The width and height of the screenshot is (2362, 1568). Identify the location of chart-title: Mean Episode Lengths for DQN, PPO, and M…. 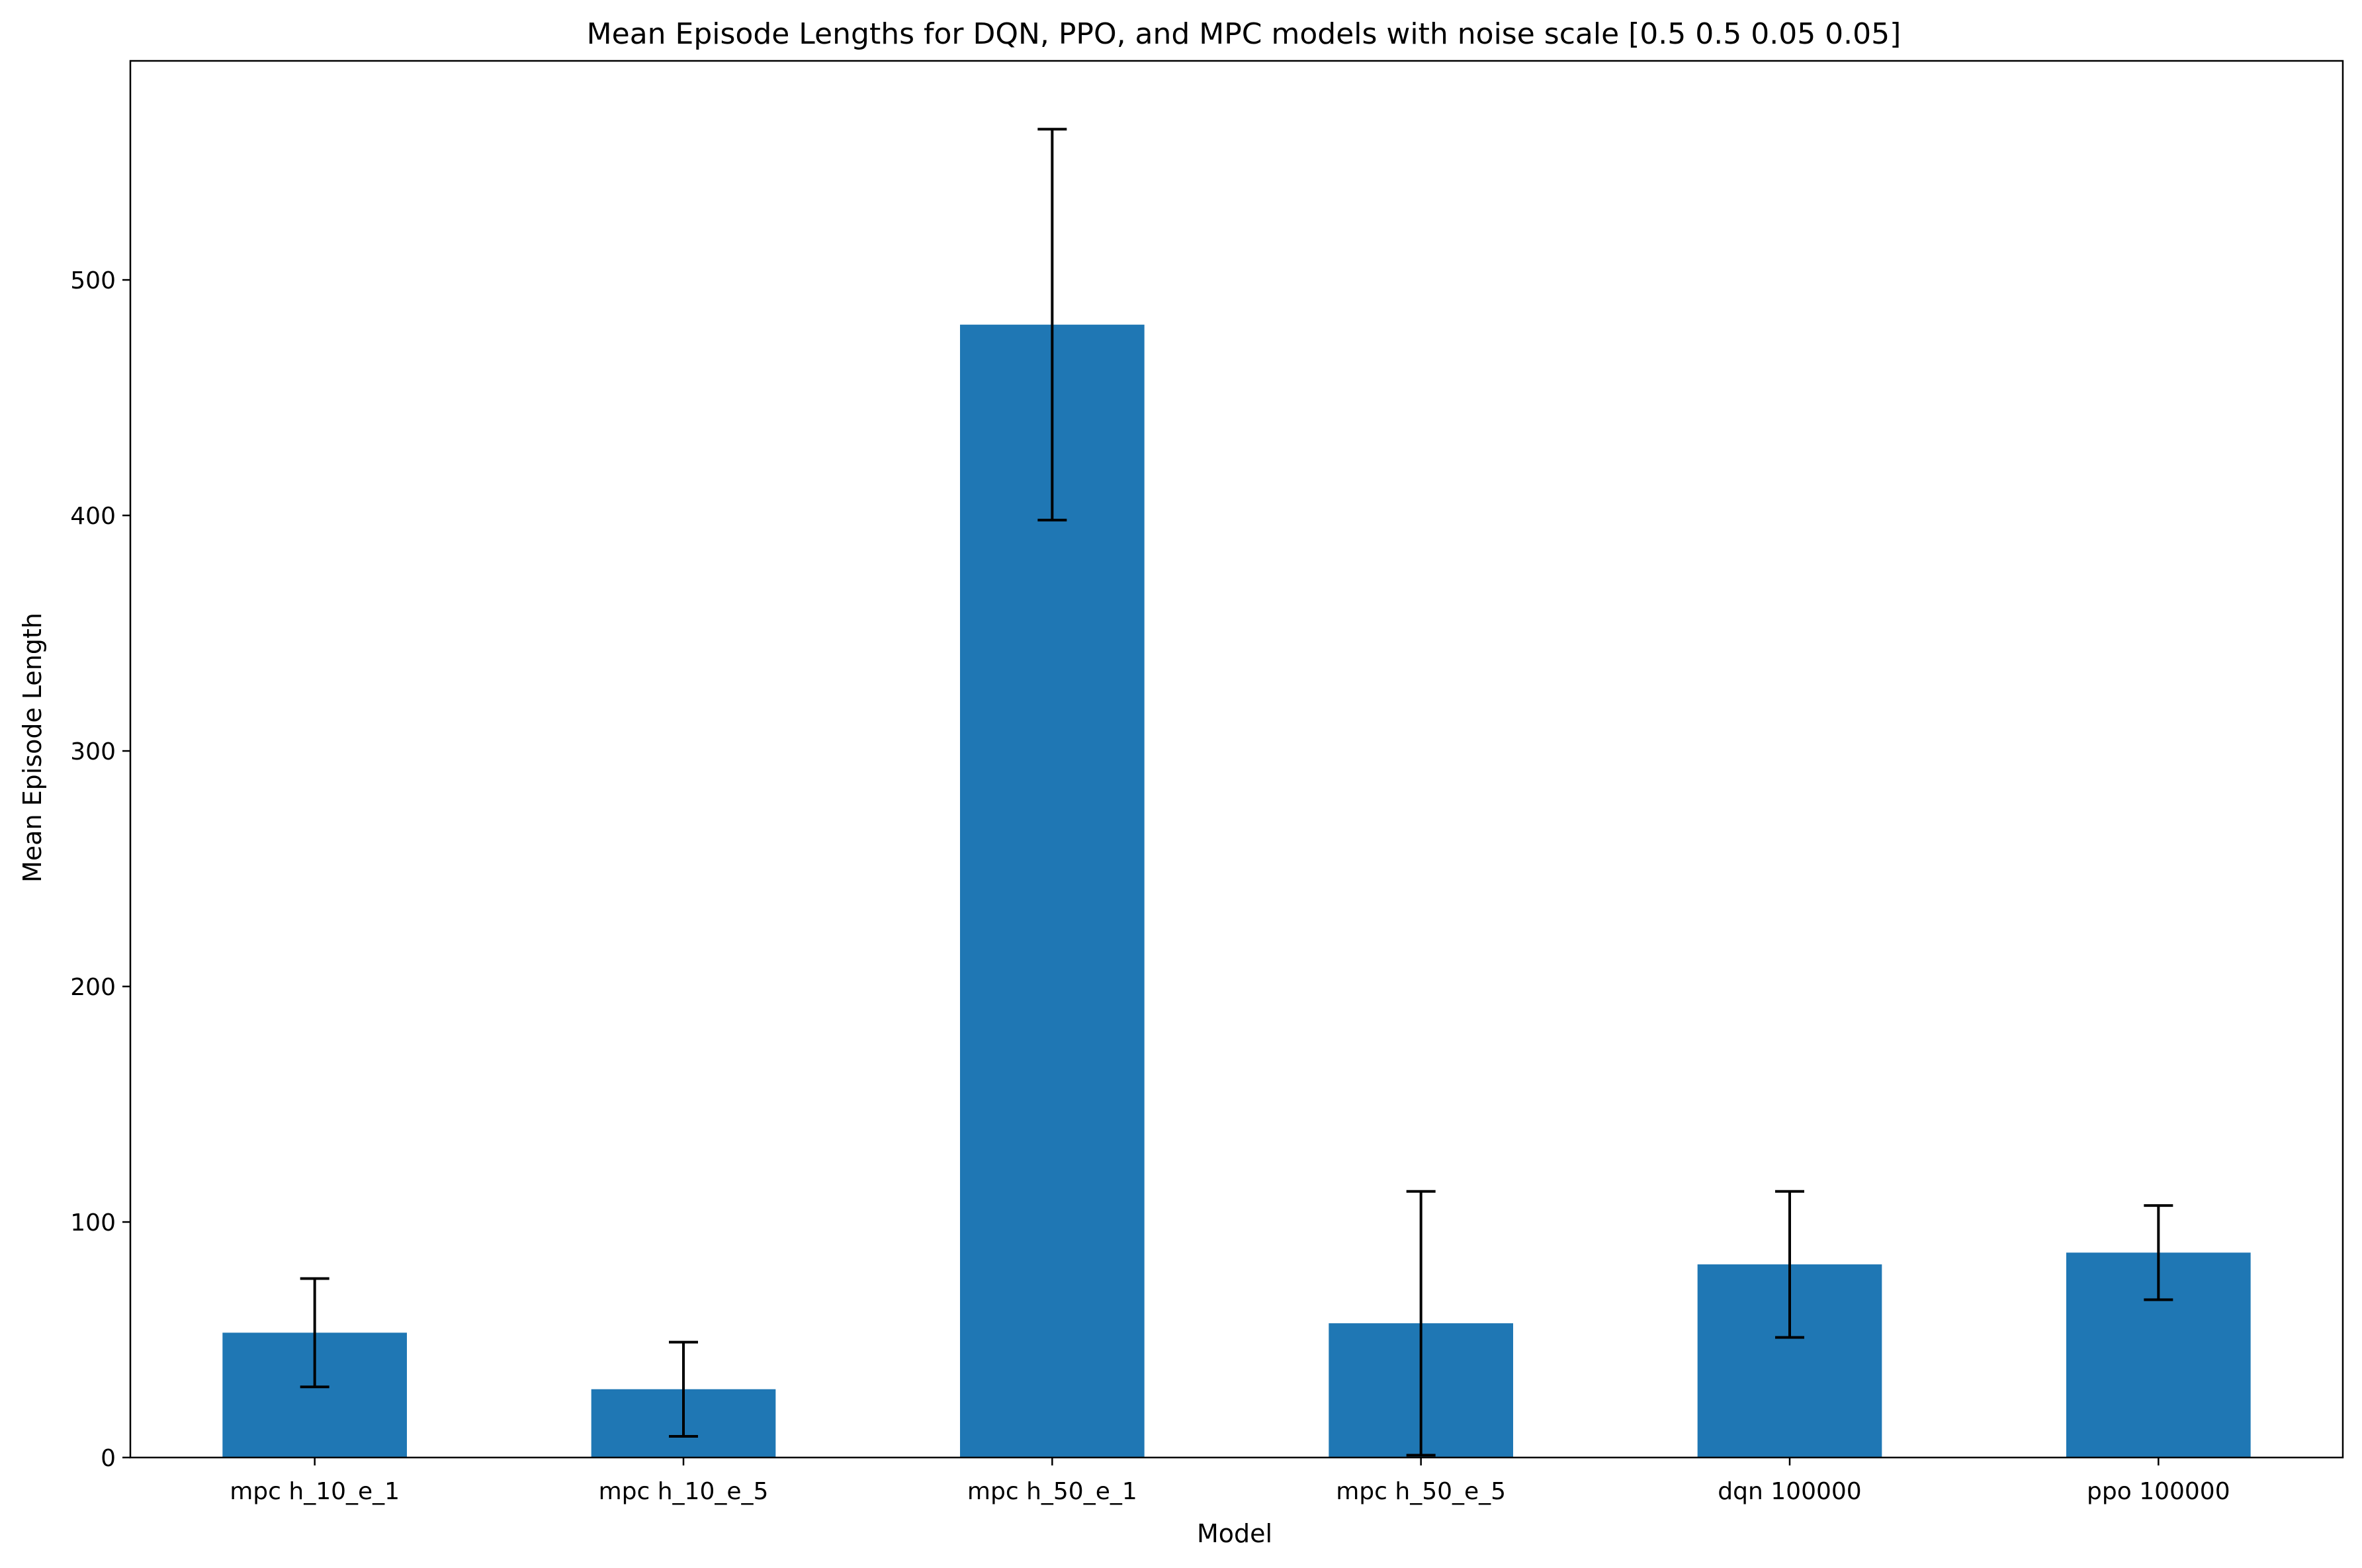
(1244, 34).